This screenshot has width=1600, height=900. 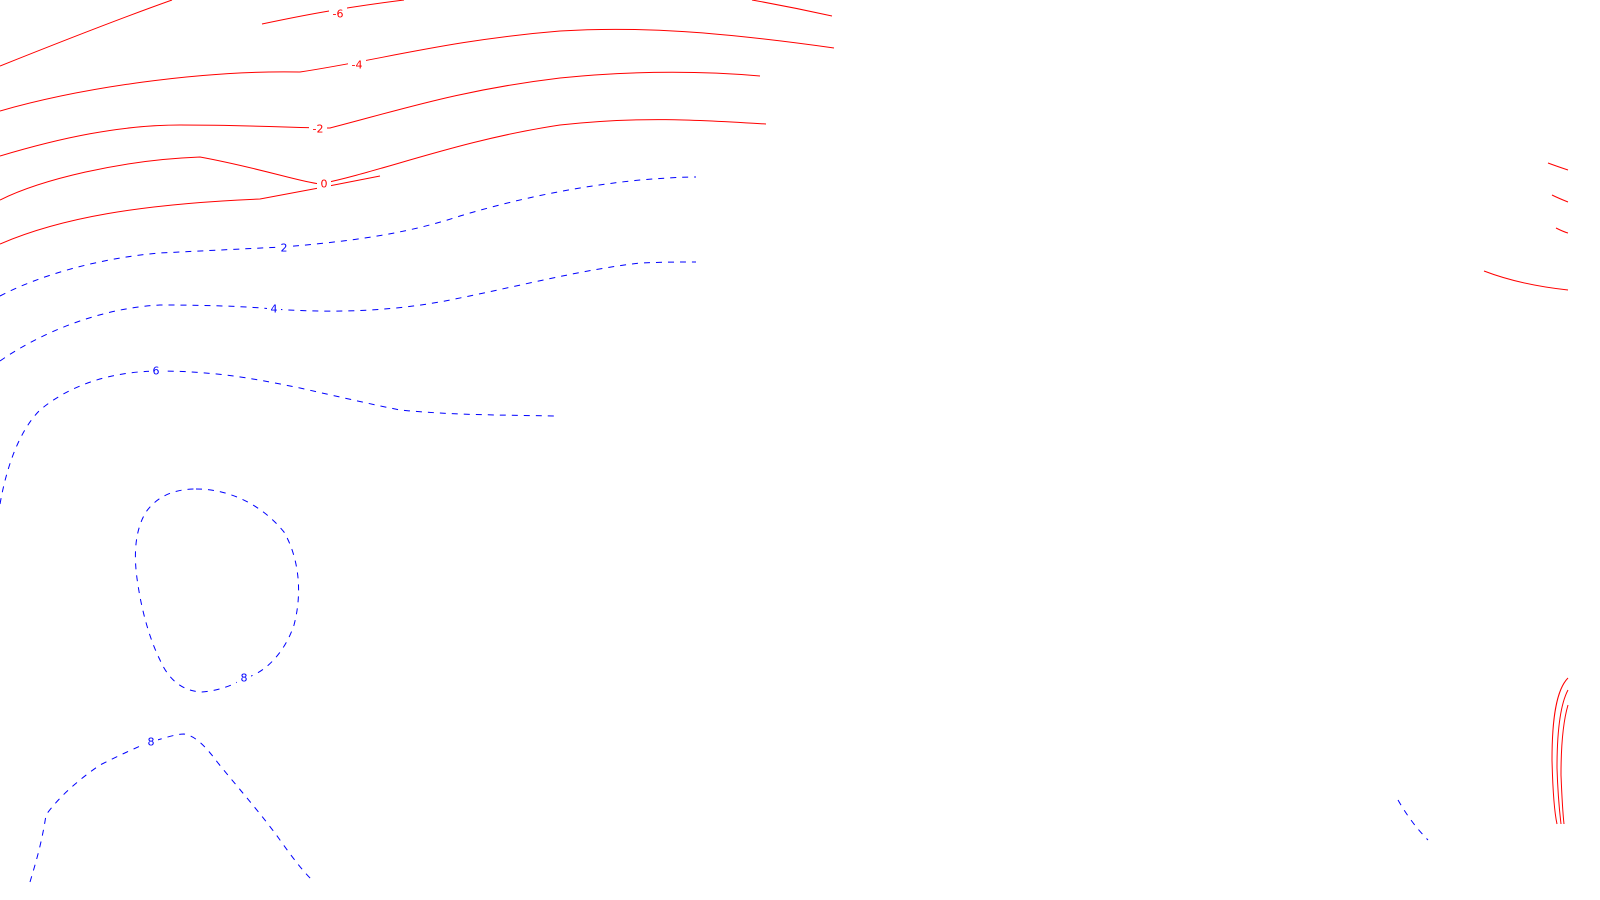 What do you see at coordinates (1526, 280) in the screenshot?
I see `contour-line-right-d` at bounding box center [1526, 280].